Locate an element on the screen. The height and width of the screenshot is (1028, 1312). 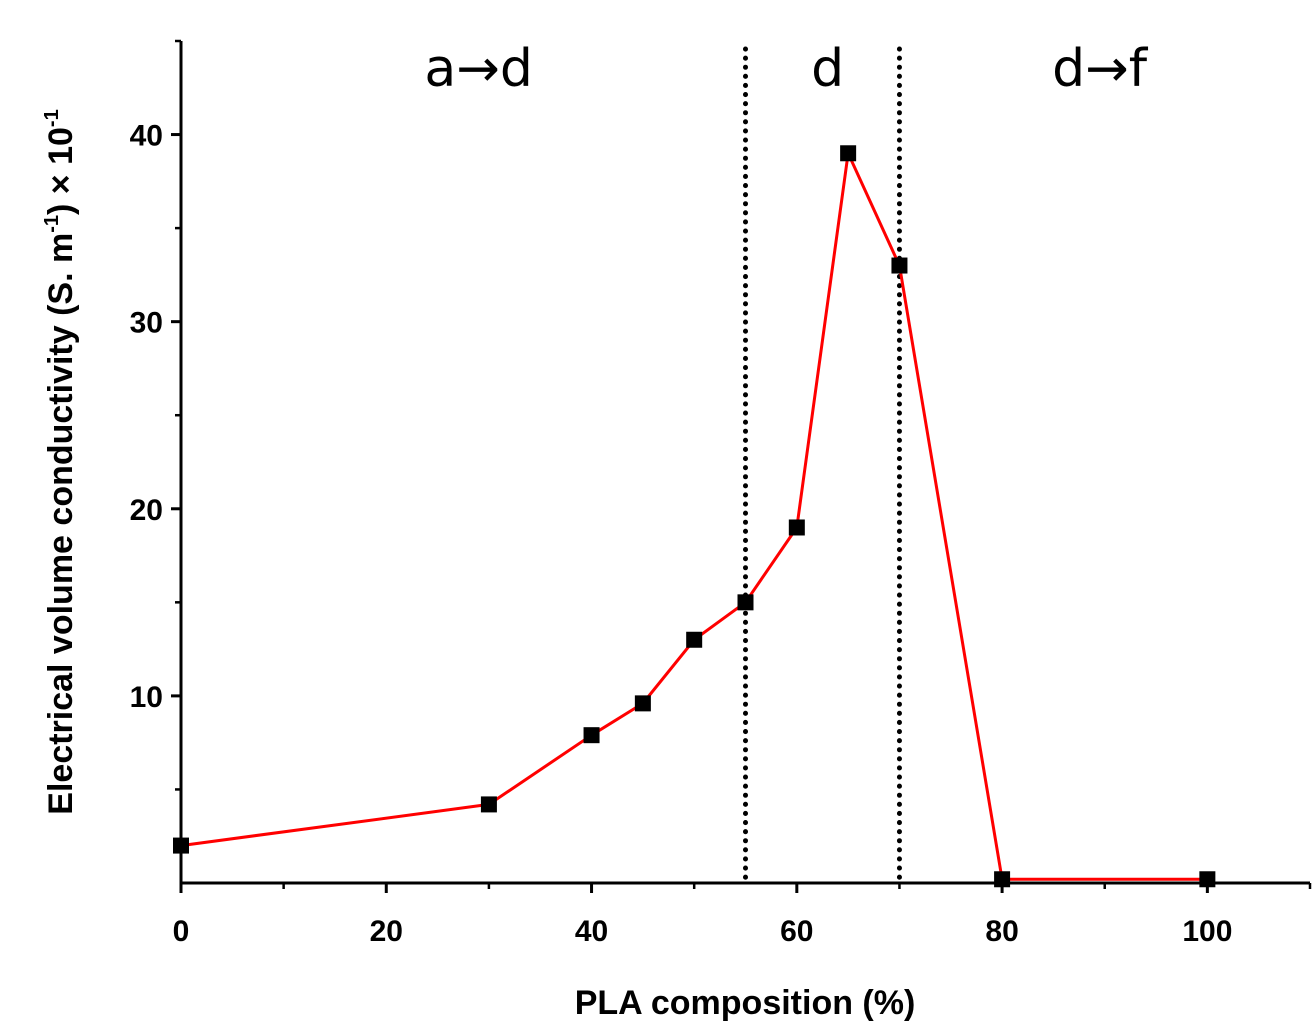
x-tick-label-4: 80 is located at coordinates (1001, 931).